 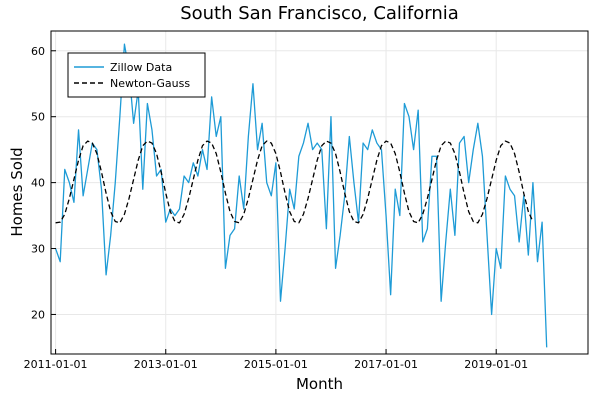 I want to click on legend: Zillow Data Newton-Gauss, so click(x=136, y=75).